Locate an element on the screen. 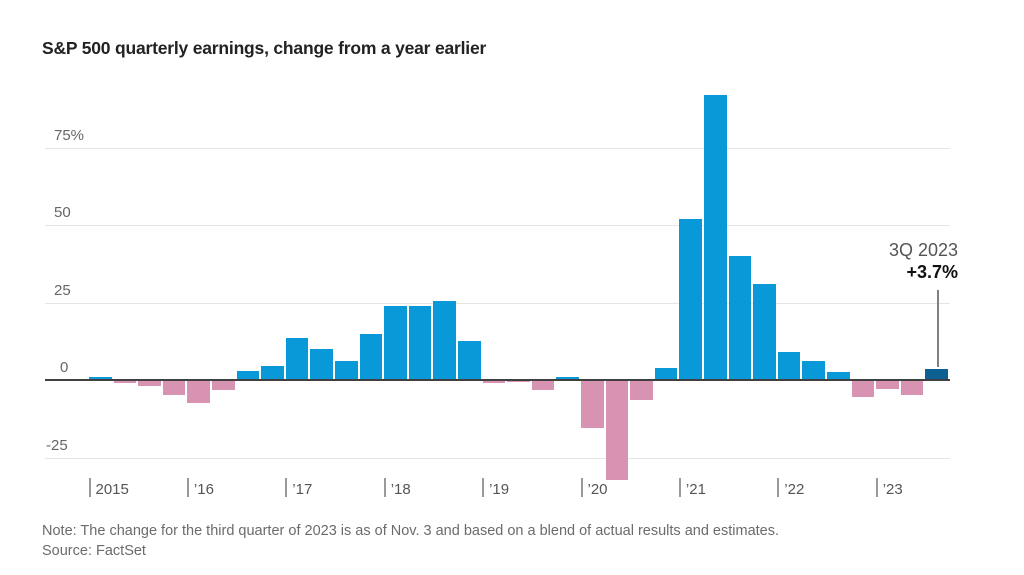  bar-1q-2016 is located at coordinates (198, 392).